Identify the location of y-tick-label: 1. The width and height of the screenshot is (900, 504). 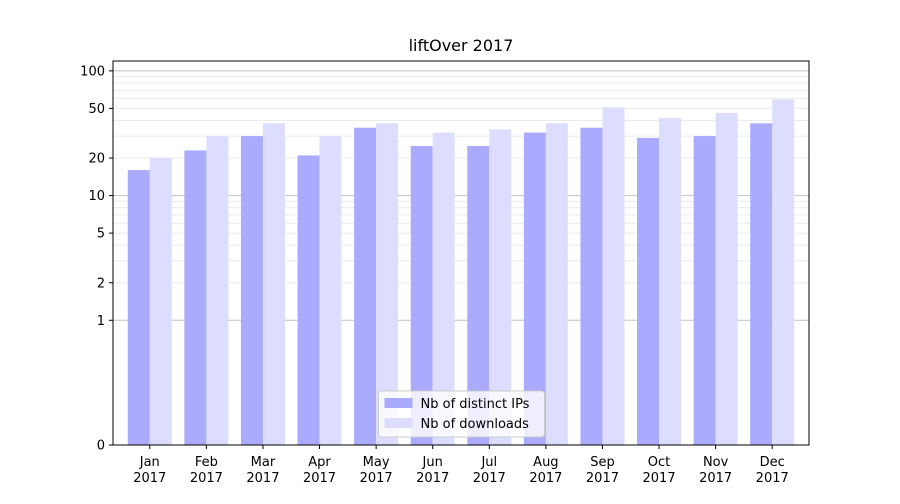
(101, 321).